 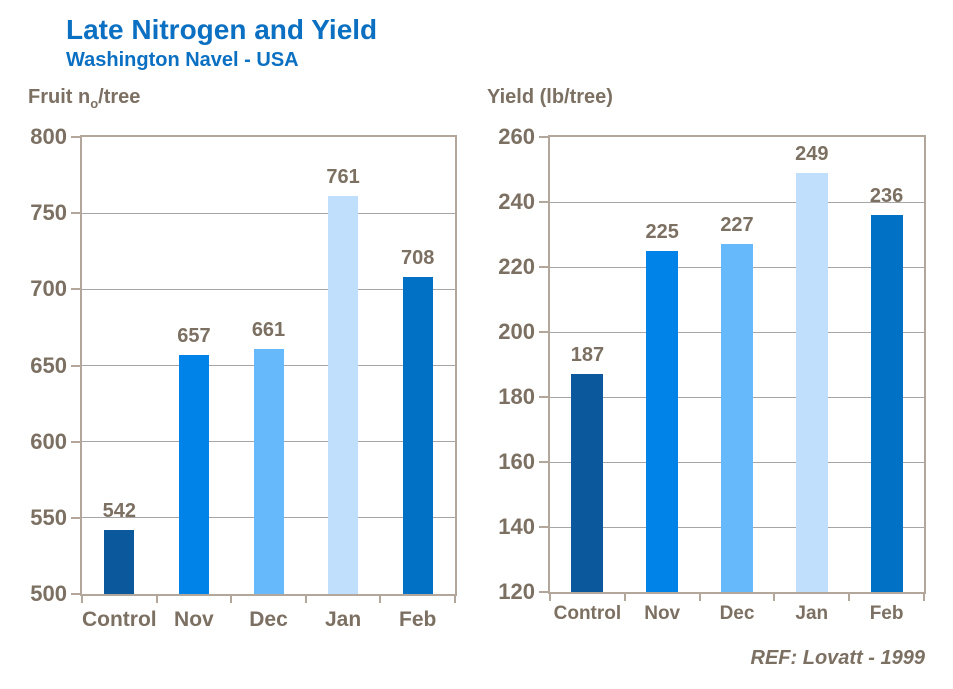 I want to click on right-chart-bar-value-label: 225, so click(x=662, y=231).